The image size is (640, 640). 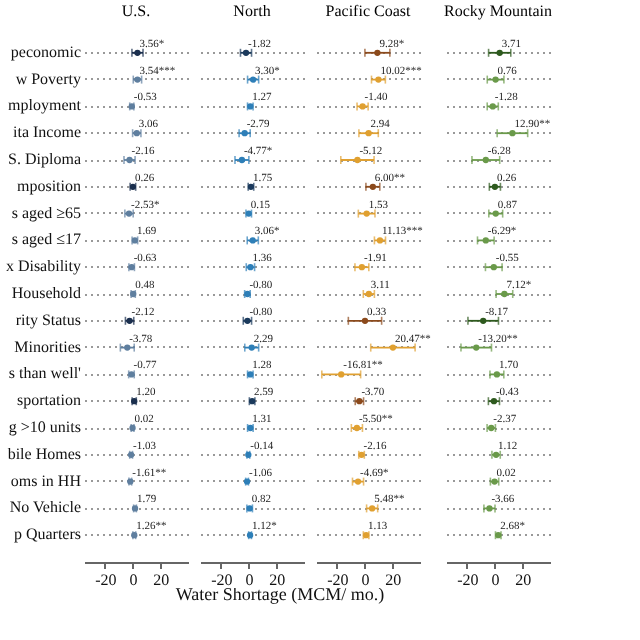 What do you see at coordinates (252, 11) in the screenshot?
I see `chart-title: North` at bounding box center [252, 11].